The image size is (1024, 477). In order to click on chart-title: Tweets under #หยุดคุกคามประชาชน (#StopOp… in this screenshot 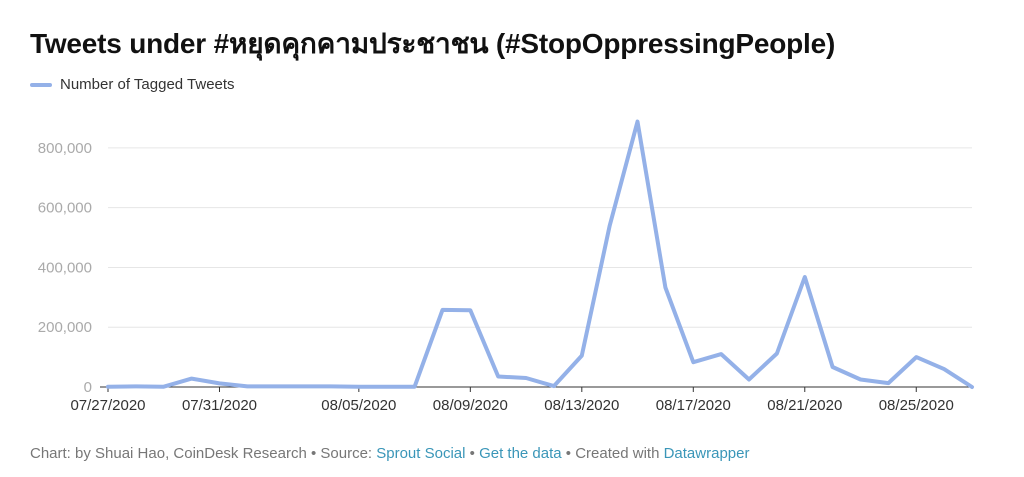, I will do `click(433, 43)`.